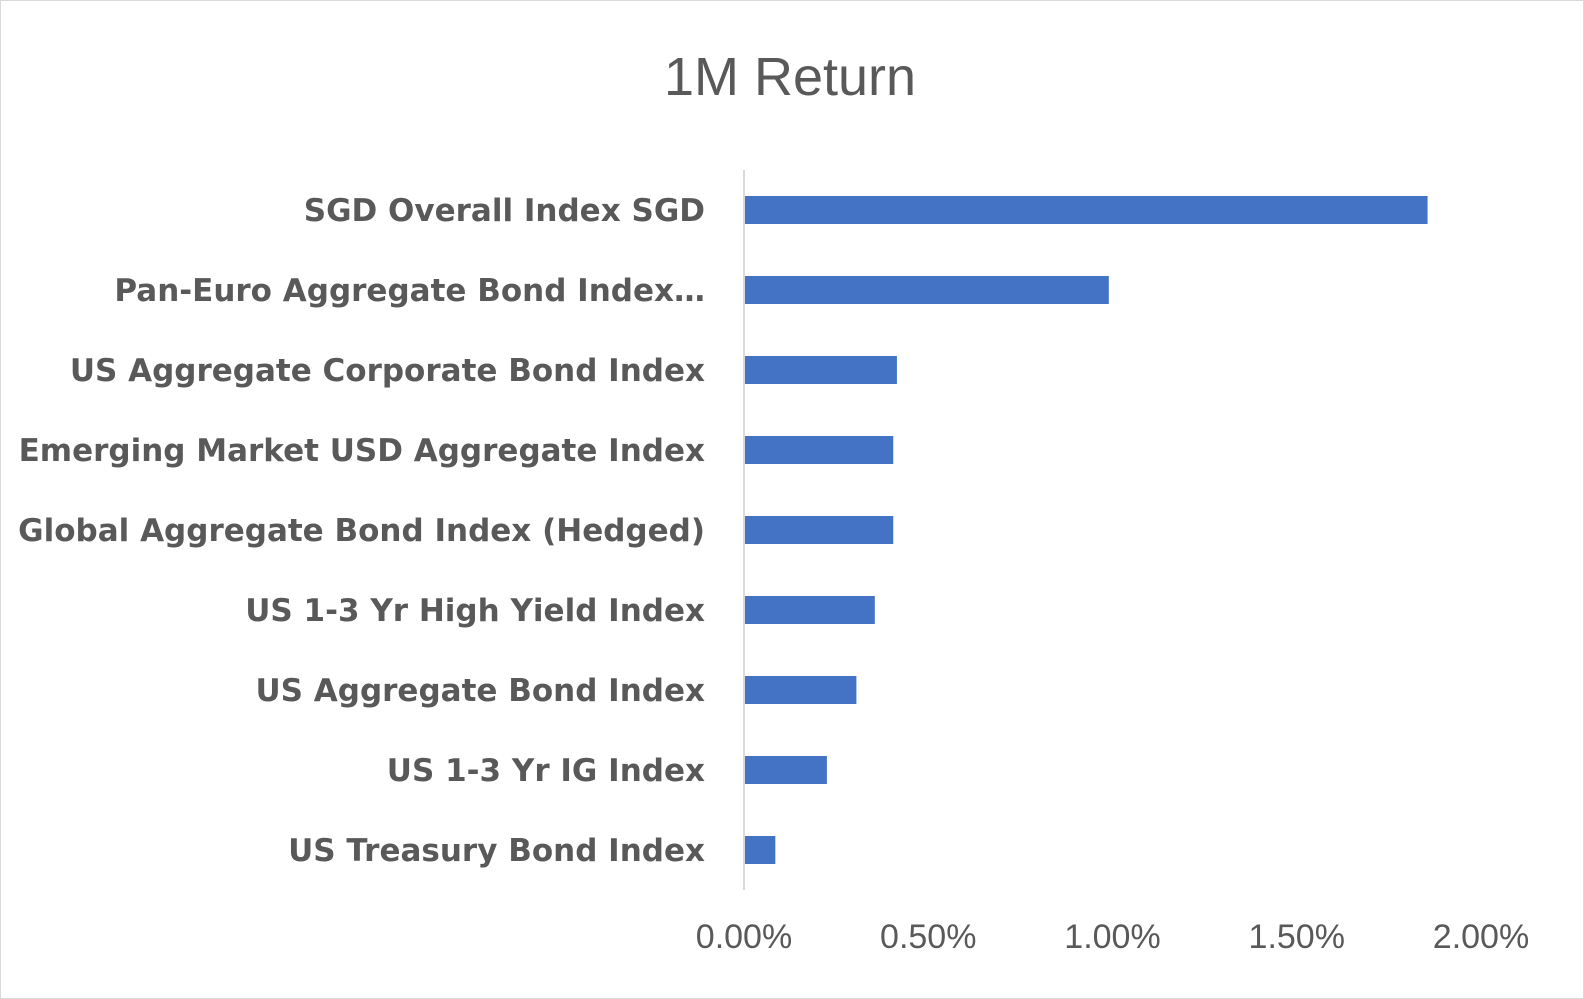 Image resolution: width=1584 pixels, height=999 pixels. What do you see at coordinates (1481, 937) in the screenshot?
I see `x-tick-label: 2.00%` at bounding box center [1481, 937].